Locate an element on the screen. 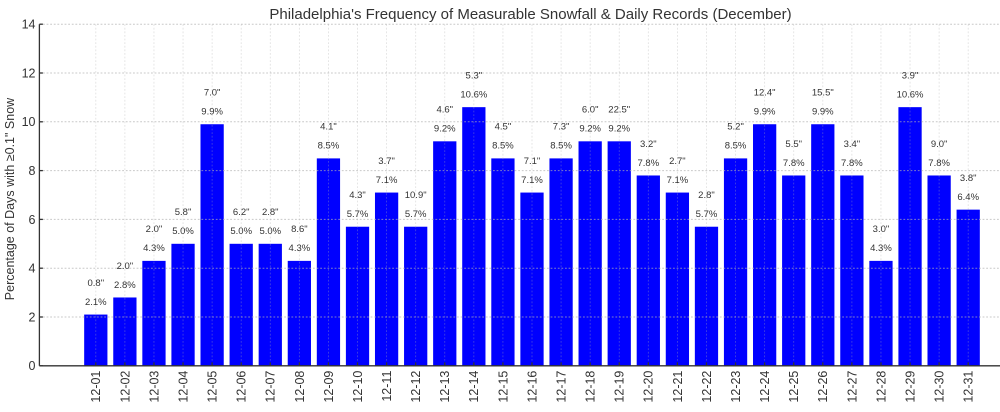  svg-text: 12-29 is located at coordinates (910, 387).